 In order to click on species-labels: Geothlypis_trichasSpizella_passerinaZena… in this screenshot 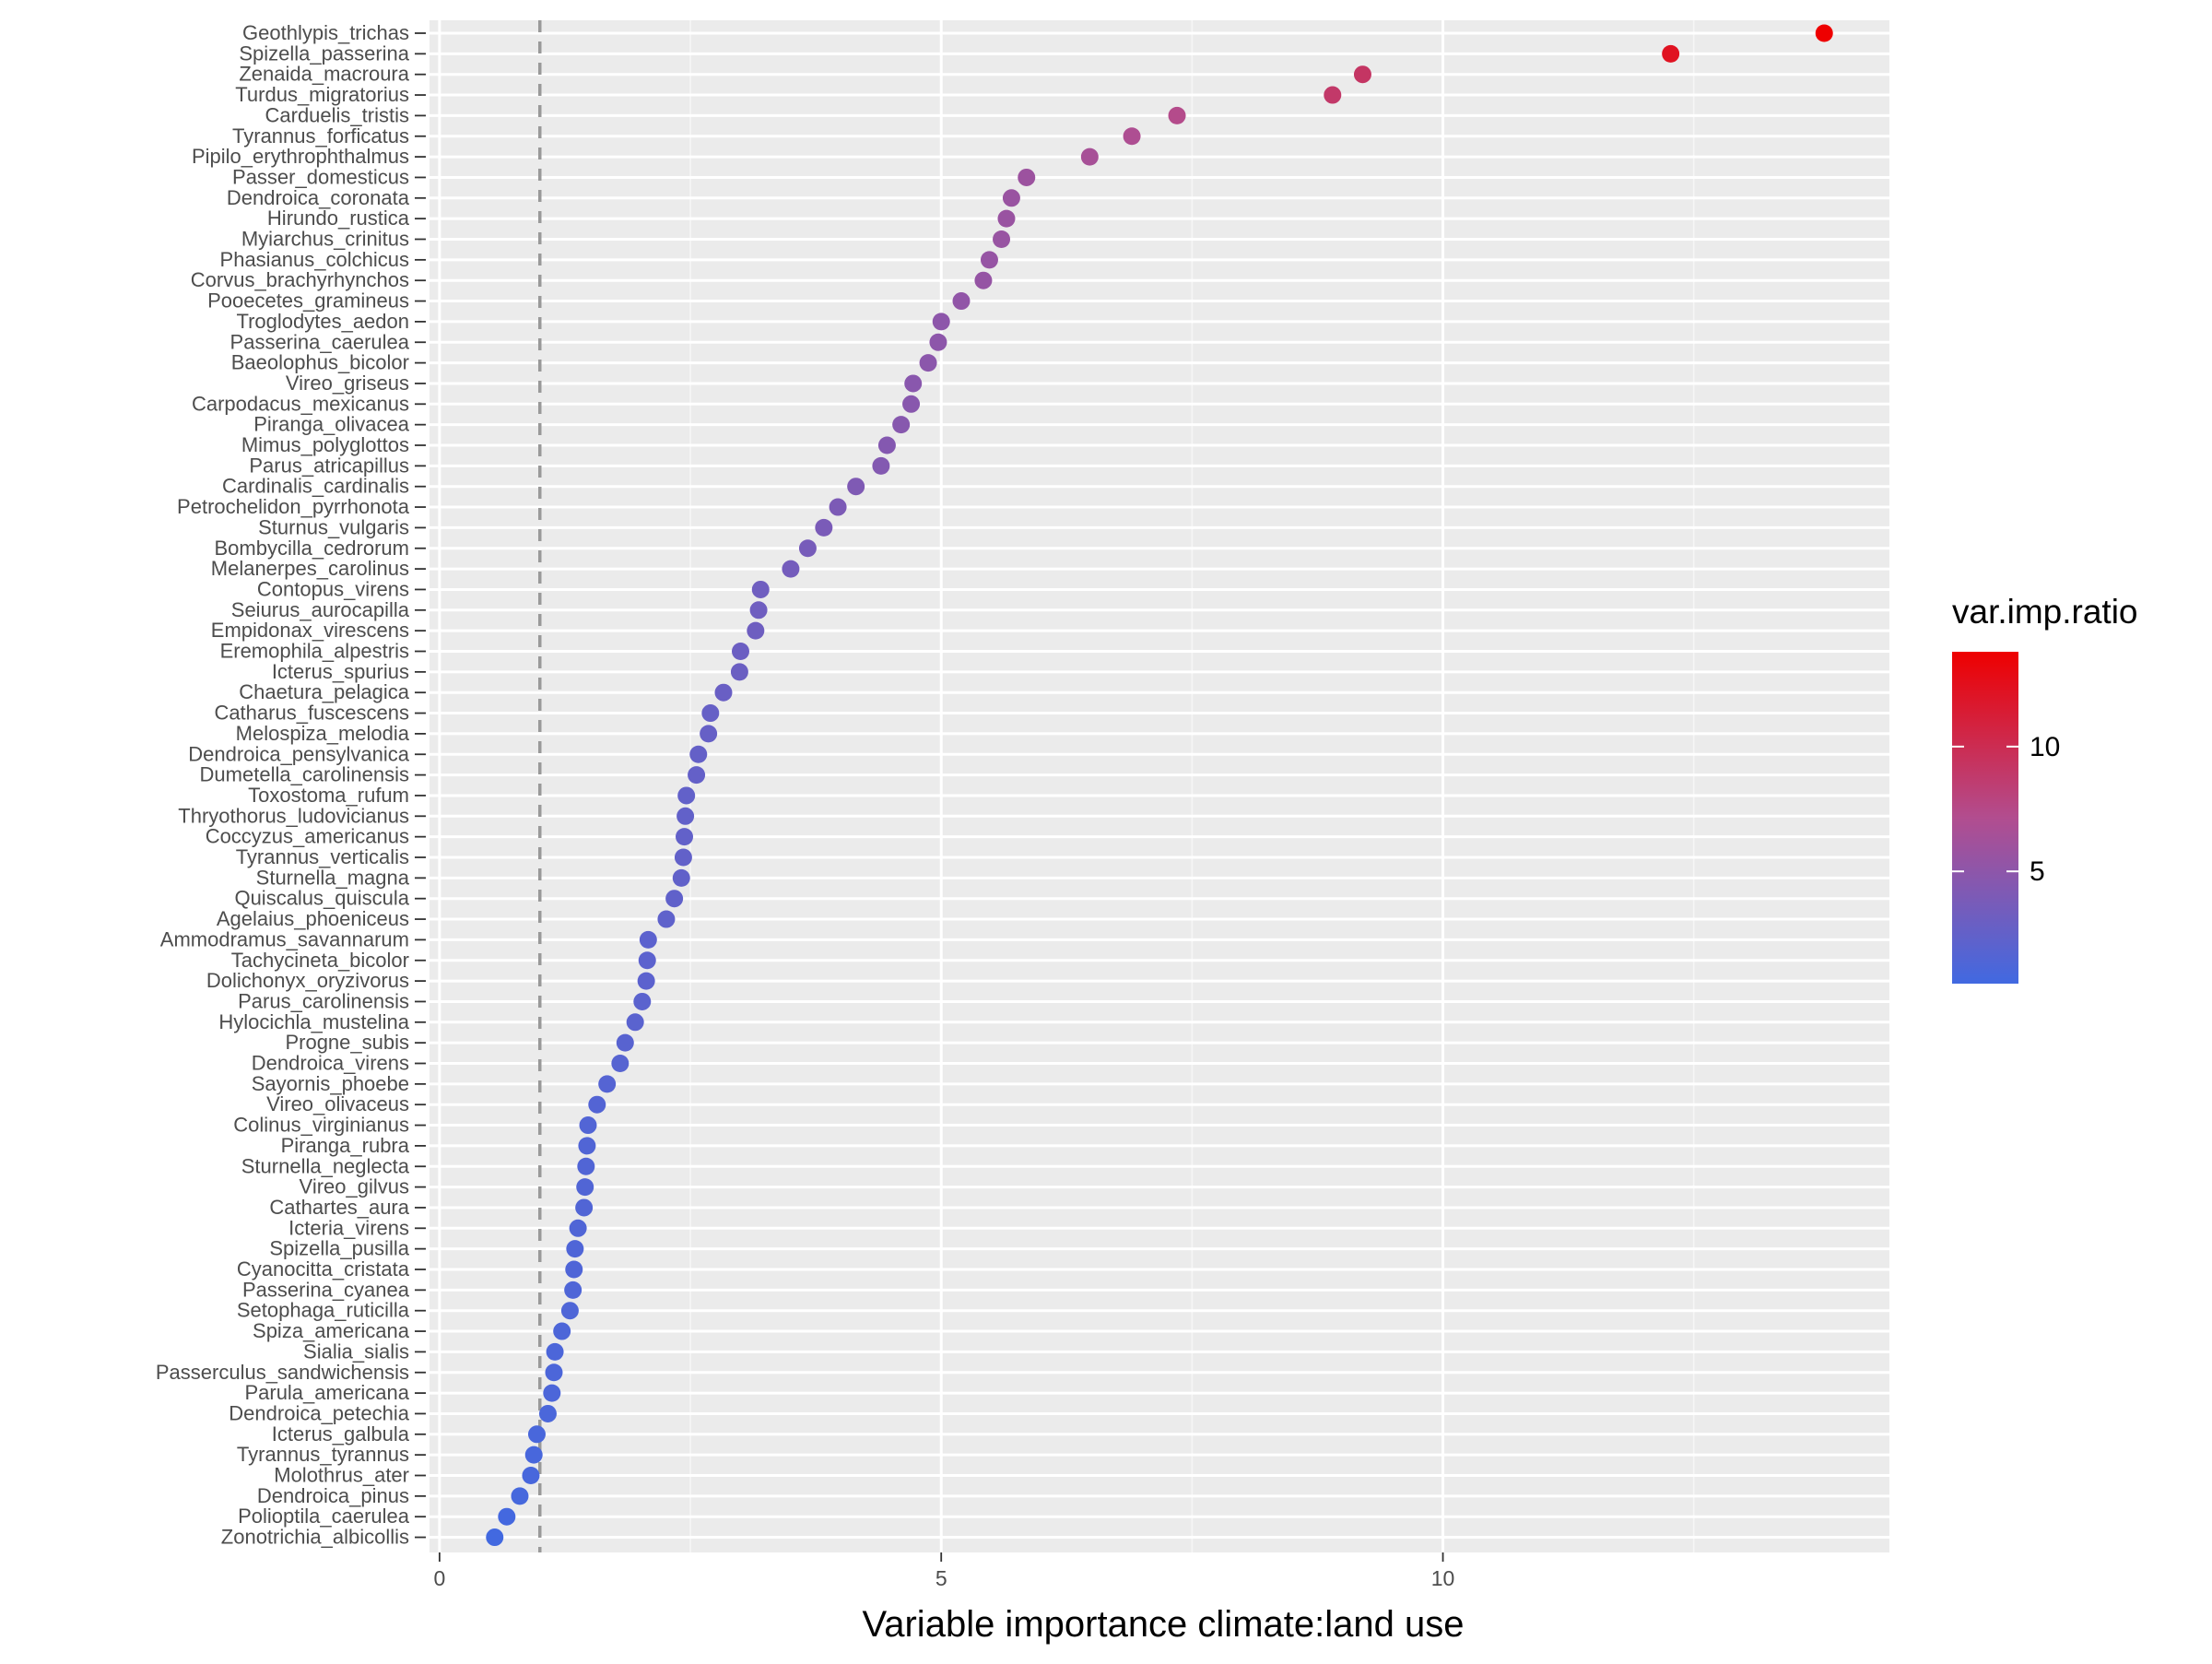, I will do `click(291, 785)`.